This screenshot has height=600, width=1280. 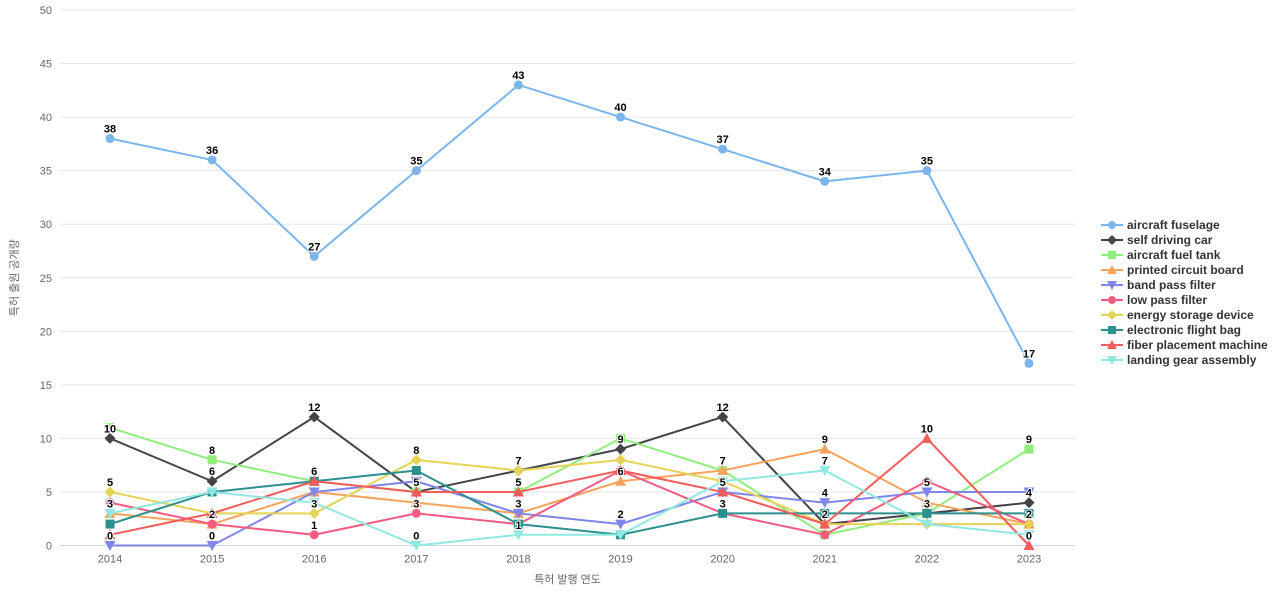 I want to click on legend-item-printed-circuit-board: printed circuit board, so click(x=1184, y=269).